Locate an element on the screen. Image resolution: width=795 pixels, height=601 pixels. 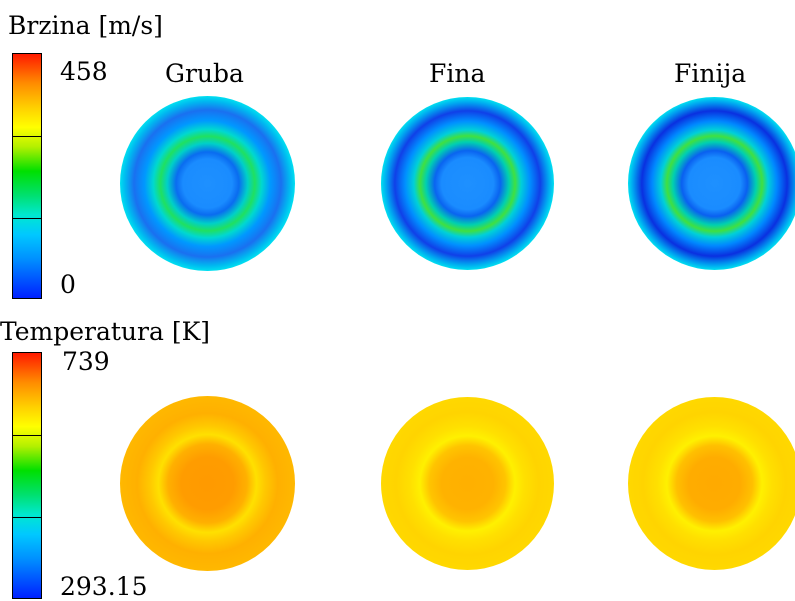
temperature-colorbar is located at coordinates (27, 475).